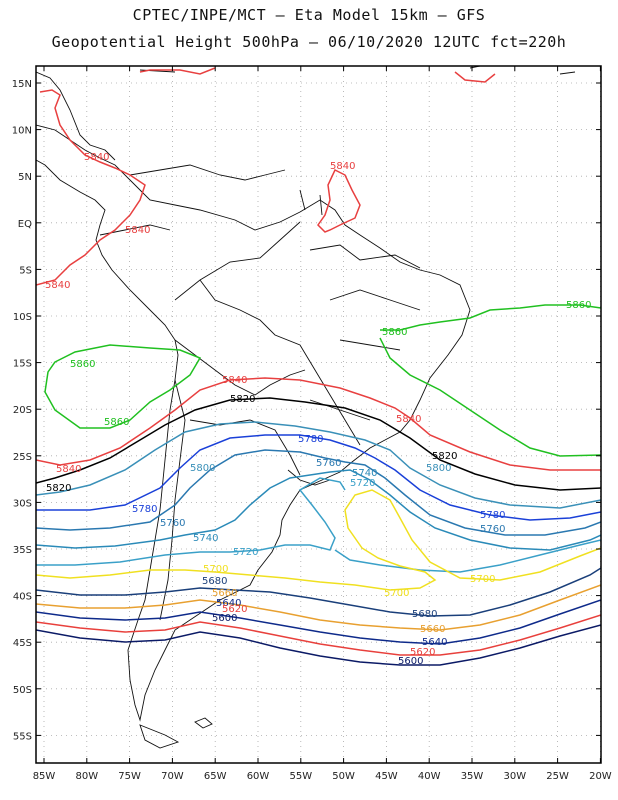 Image resolution: width=618 pixels, height=800 pixels. I want to click on lon-tick-label: 75W, so click(129, 776).